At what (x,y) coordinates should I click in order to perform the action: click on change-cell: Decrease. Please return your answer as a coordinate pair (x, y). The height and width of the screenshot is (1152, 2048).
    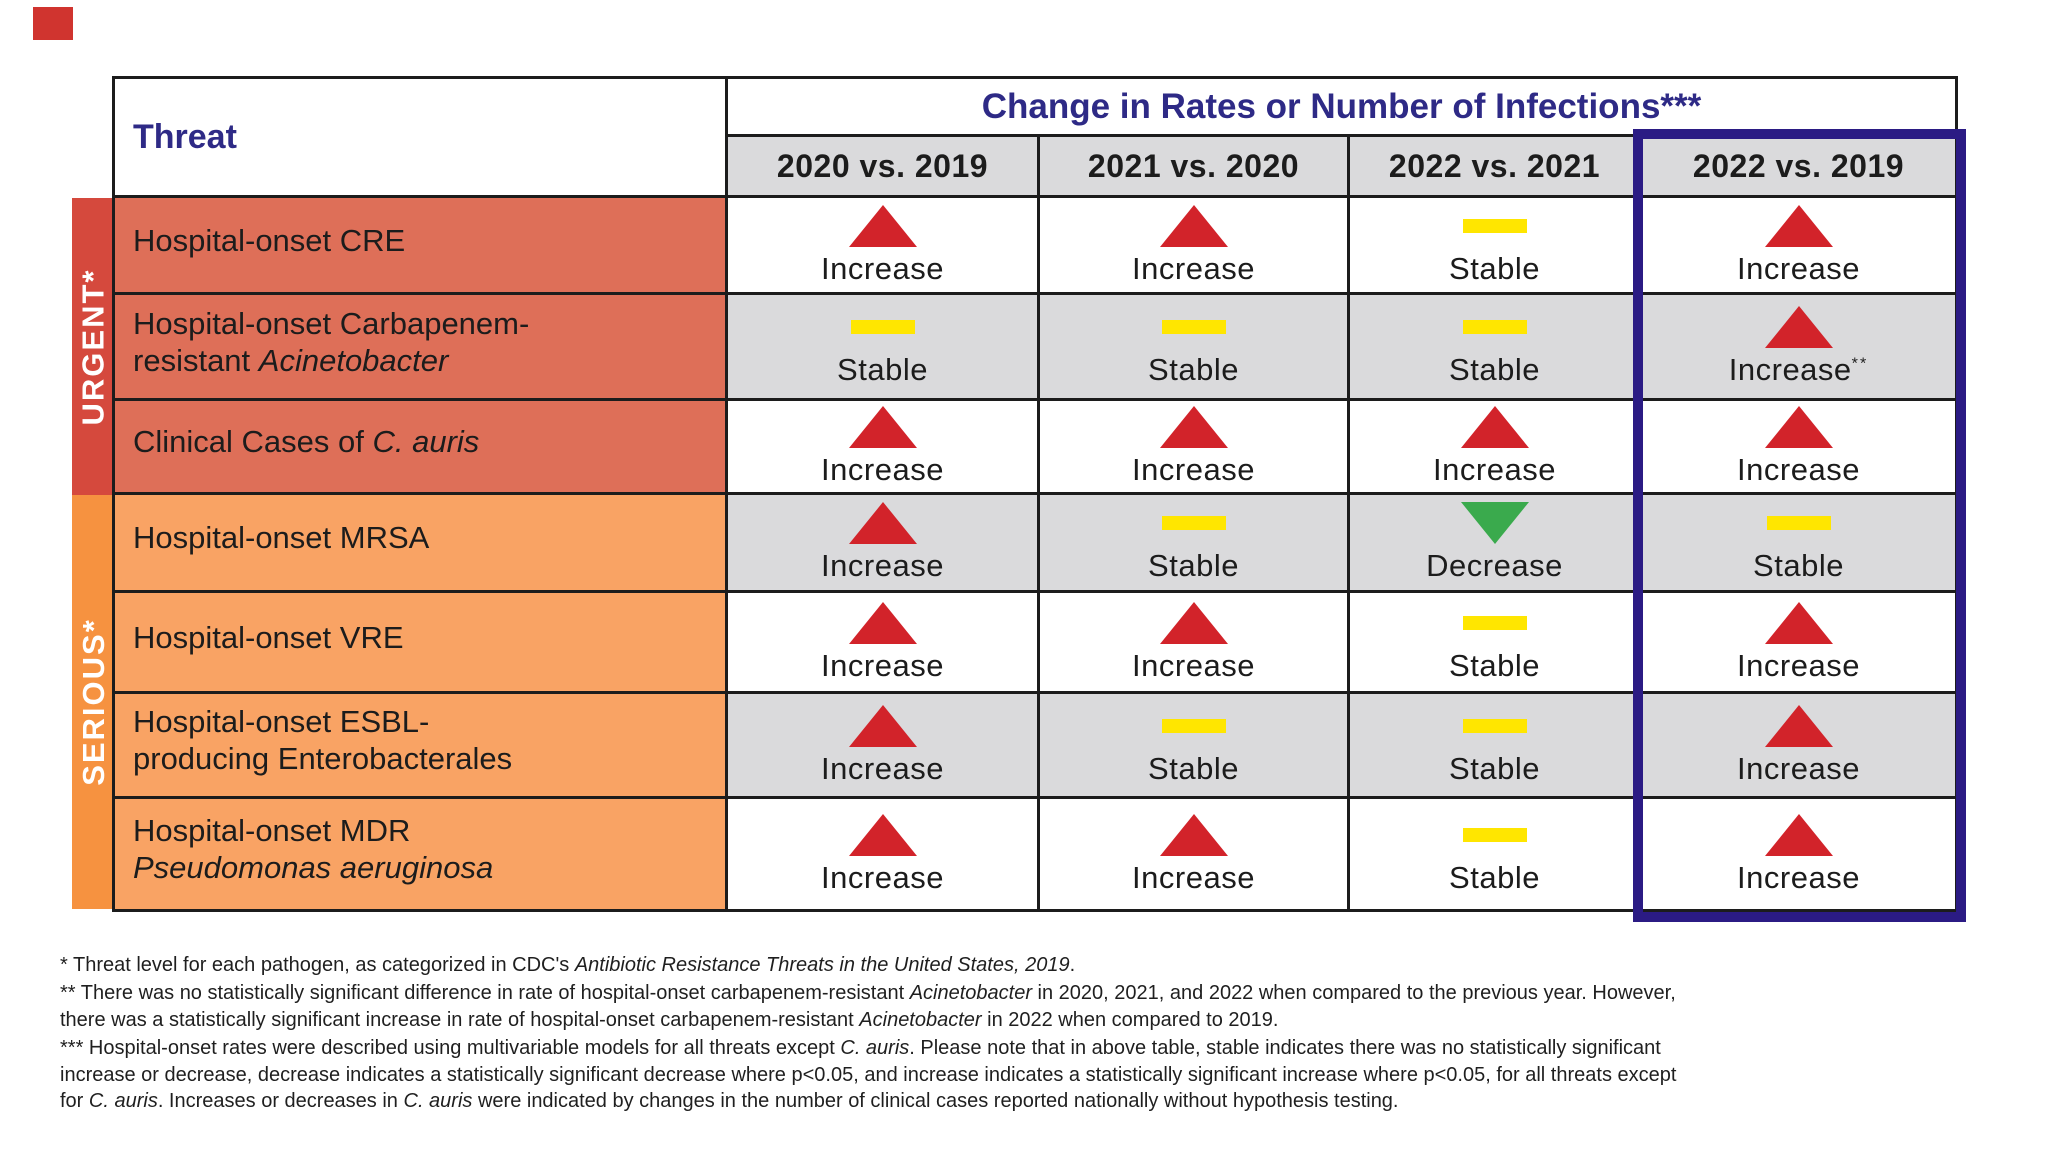
    Looking at the image, I should click on (1496, 544).